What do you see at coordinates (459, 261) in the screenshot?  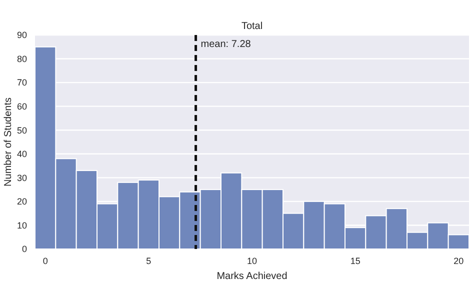 I see `x-tick-label: 20` at bounding box center [459, 261].